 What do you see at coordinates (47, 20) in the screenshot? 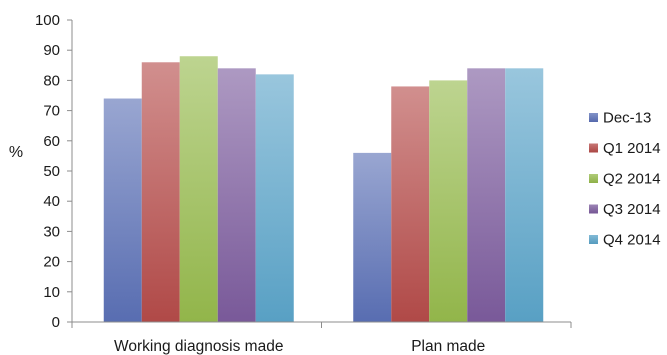
I see `y-tick-label: 100` at bounding box center [47, 20].